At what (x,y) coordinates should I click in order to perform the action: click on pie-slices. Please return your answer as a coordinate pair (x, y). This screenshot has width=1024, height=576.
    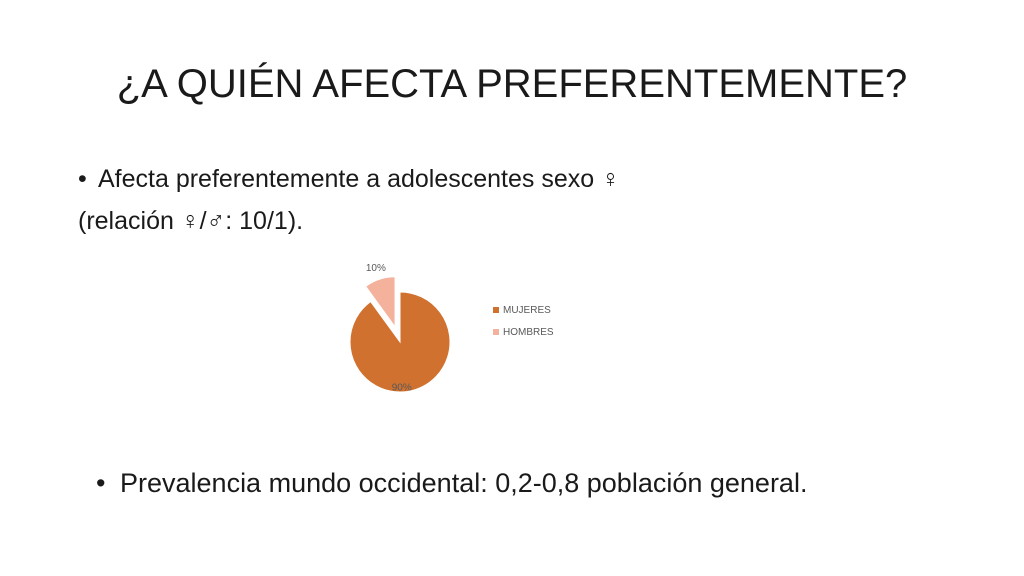
    Looking at the image, I should click on (400, 334).